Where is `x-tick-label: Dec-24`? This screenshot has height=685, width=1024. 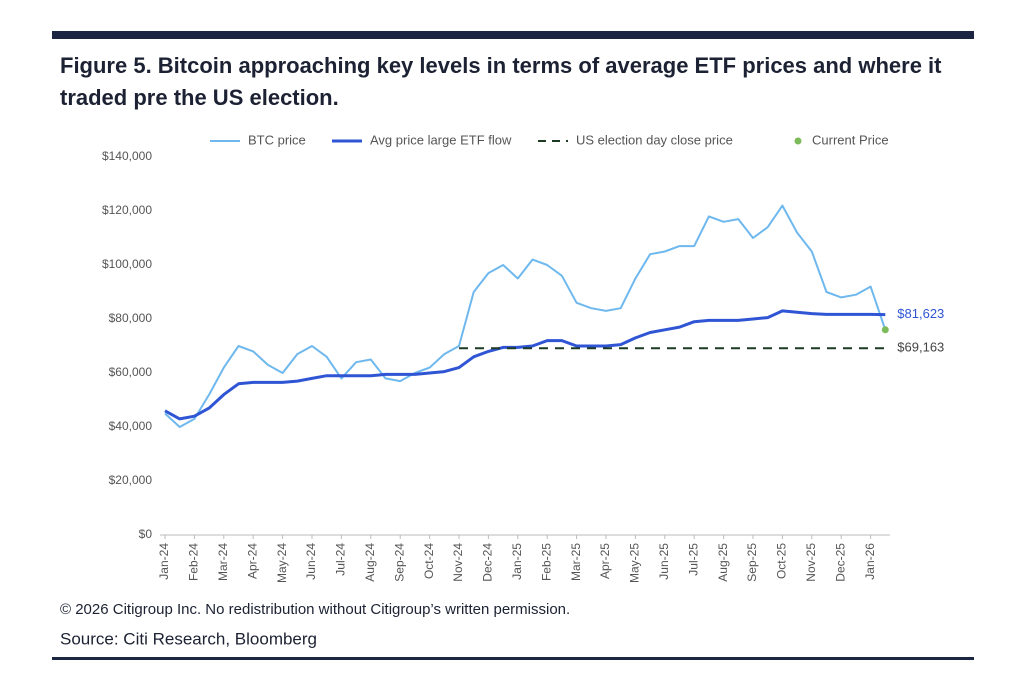
x-tick-label: Dec-24 is located at coordinates (488, 562).